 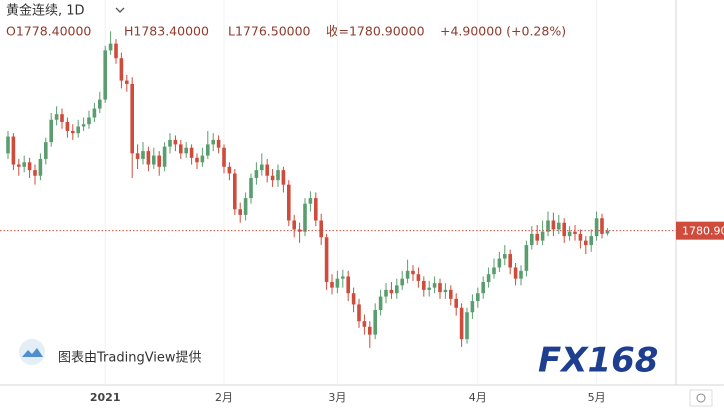 What do you see at coordinates (48, 31) in the screenshot?
I see `ohlc-header-item: O1778.40000` at bounding box center [48, 31].